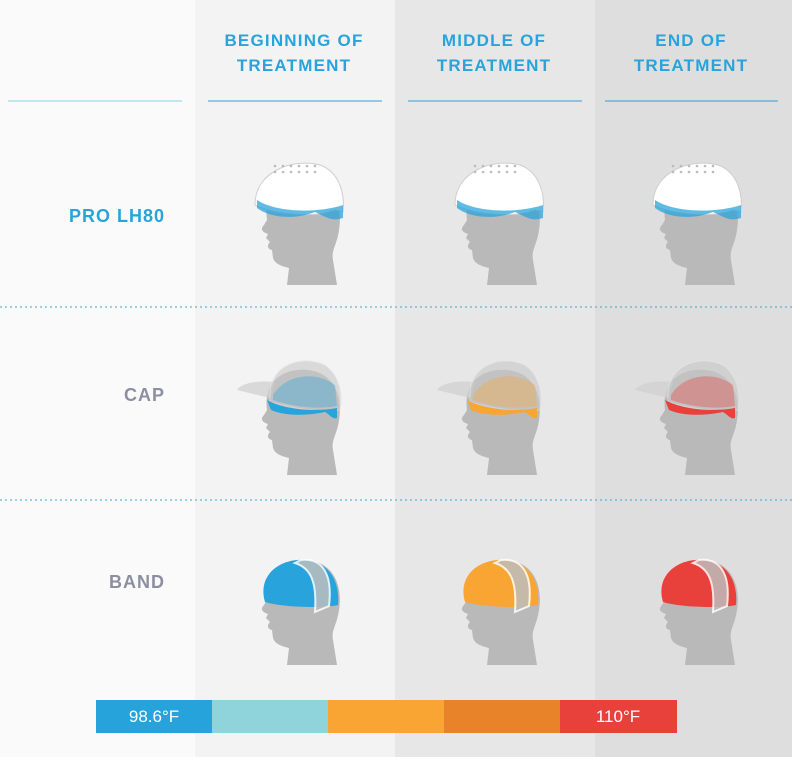 This screenshot has height=757, width=792. What do you see at coordinates (494, 40) in the screenshot?
I see `column-header: MIDDLE OF` at bounding box center [494, 40].